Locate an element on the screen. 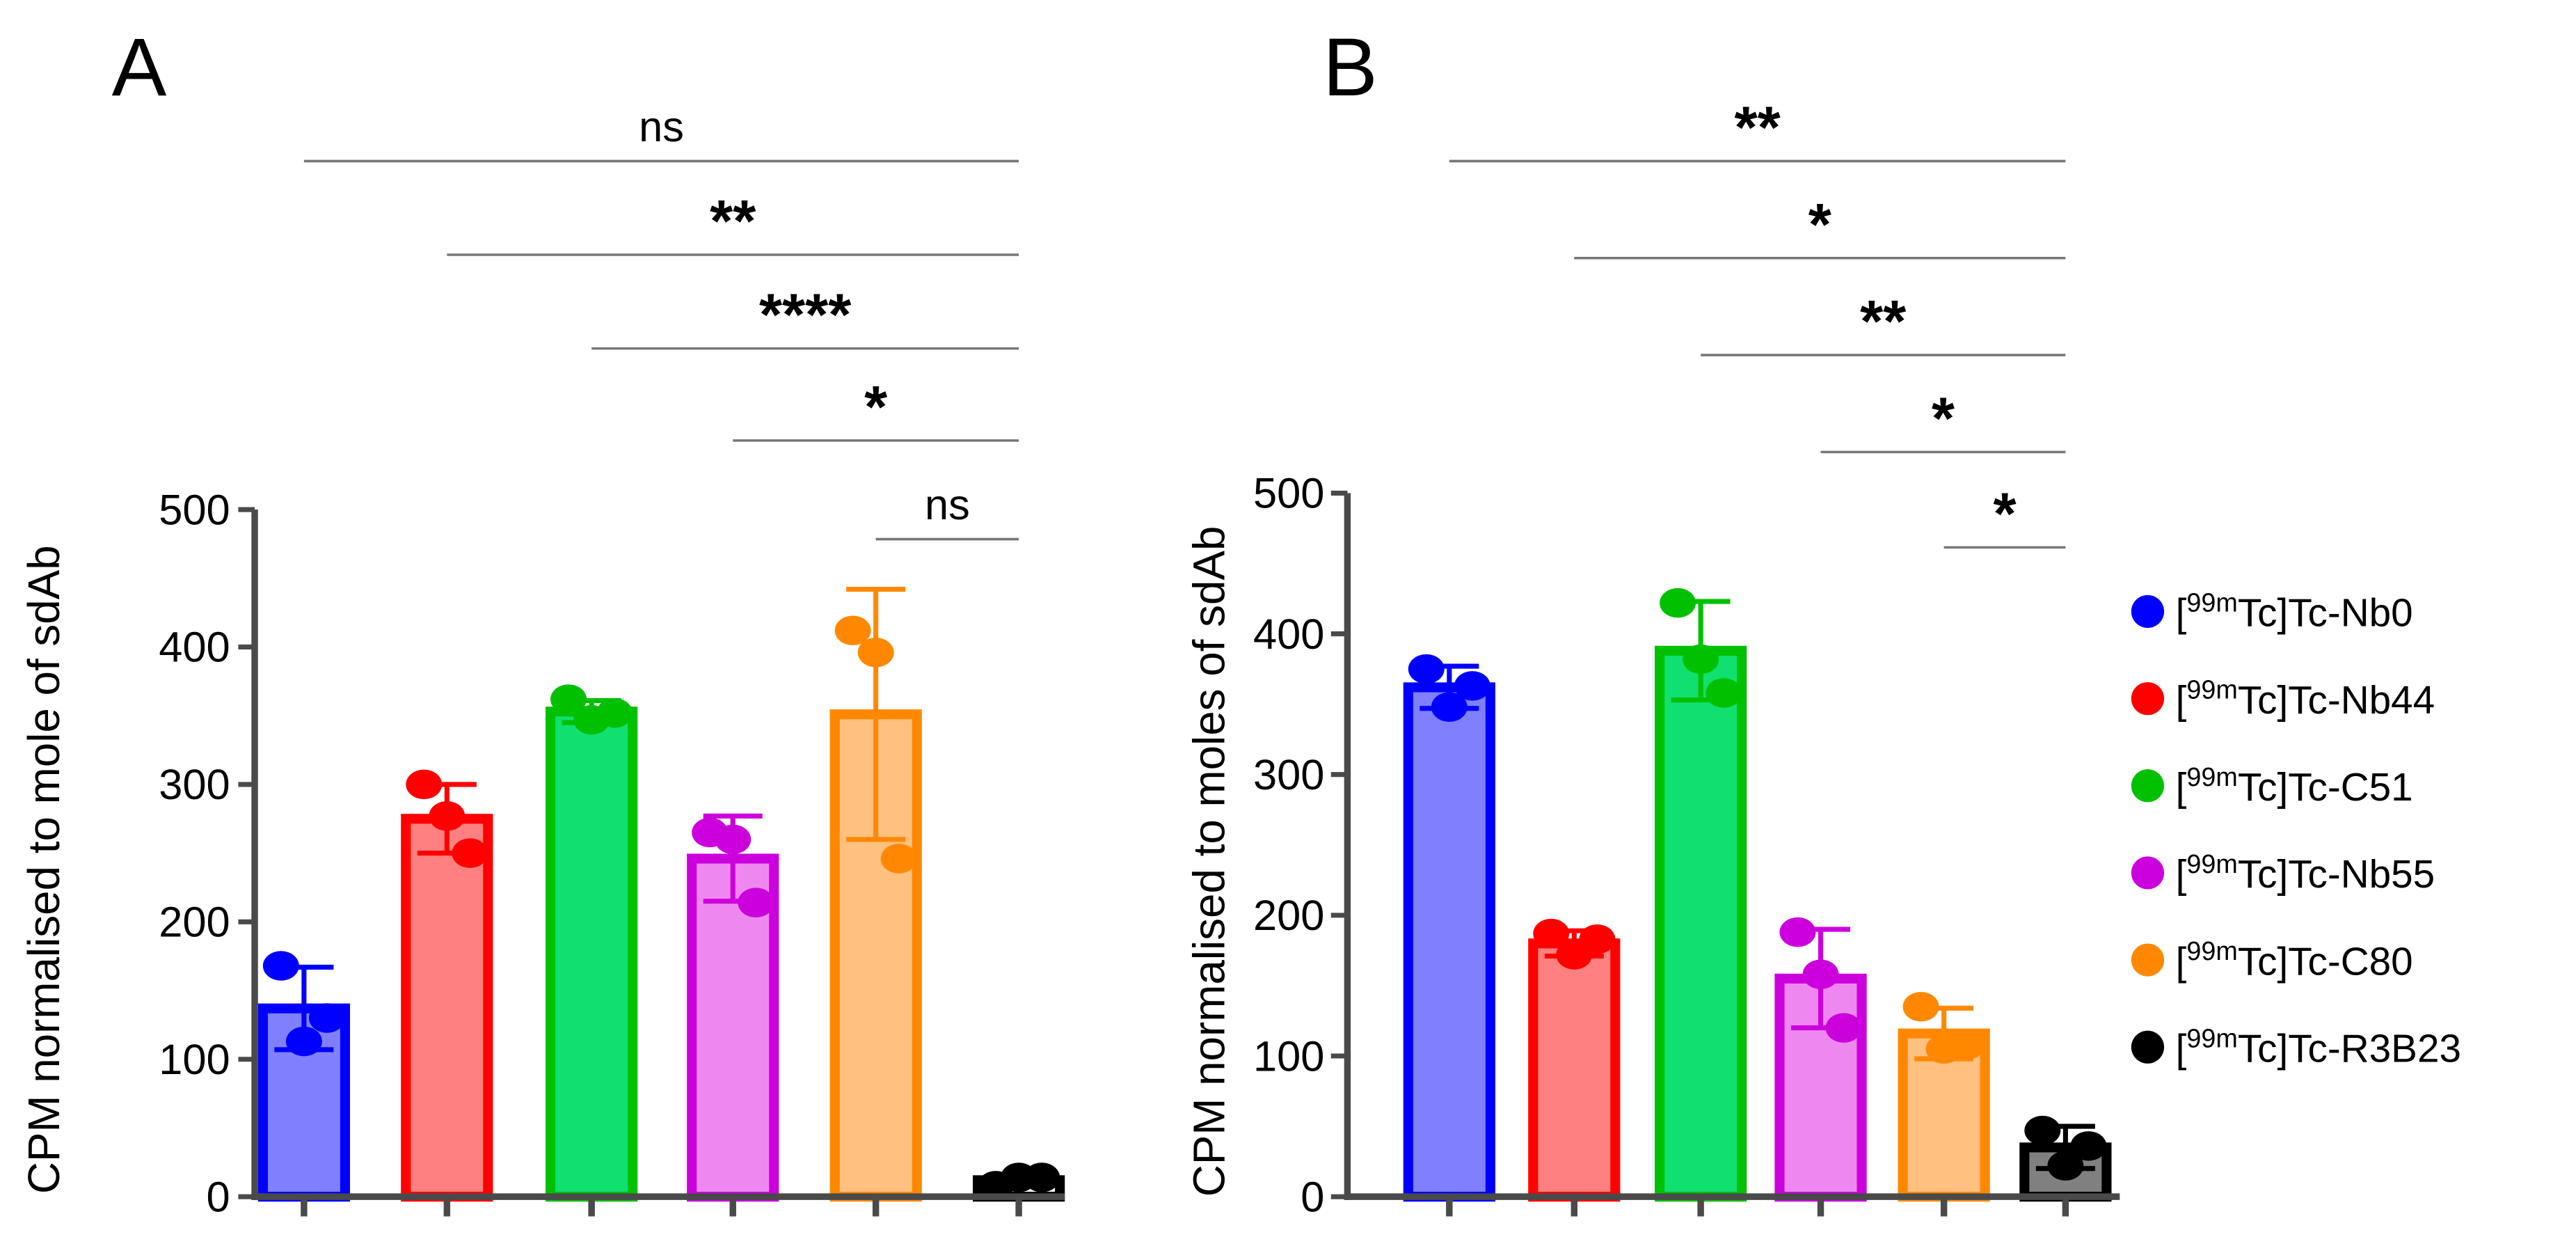  significance-label: **** is located at coordinates (805, 316).